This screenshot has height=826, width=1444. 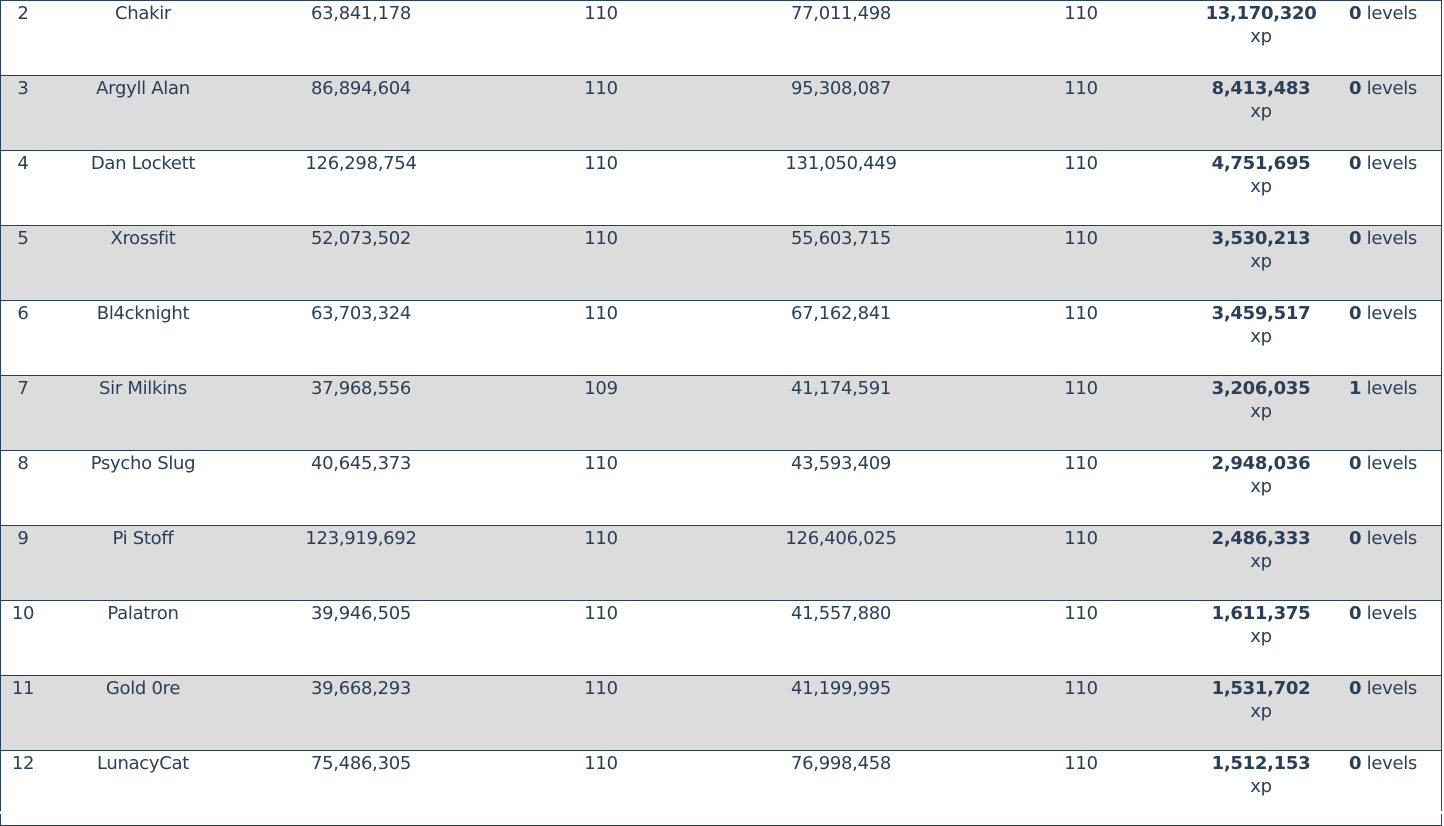 I want to click on xp-gain-cell: 1,512,153 xp, so click(x=1261, y=775).